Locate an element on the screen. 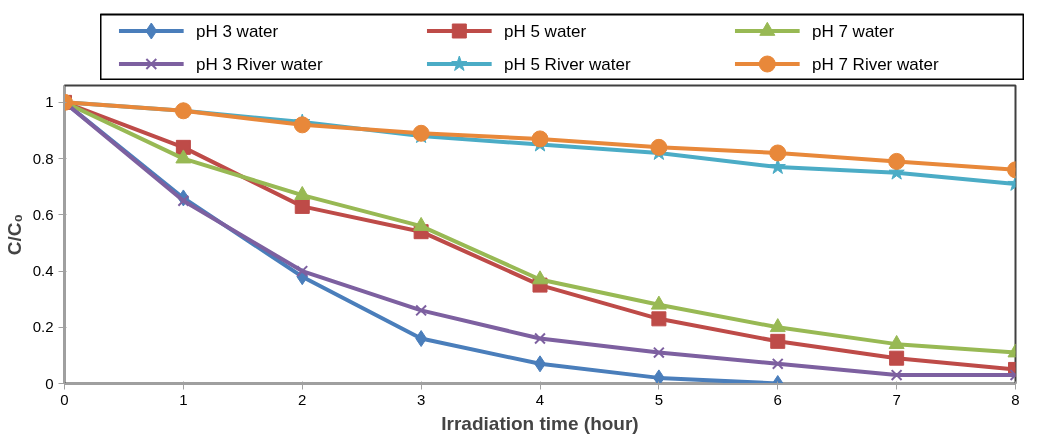 This screenshot has height=441, width=1048. y-tick-label: 0.8 is located at coordinates (43, 158).